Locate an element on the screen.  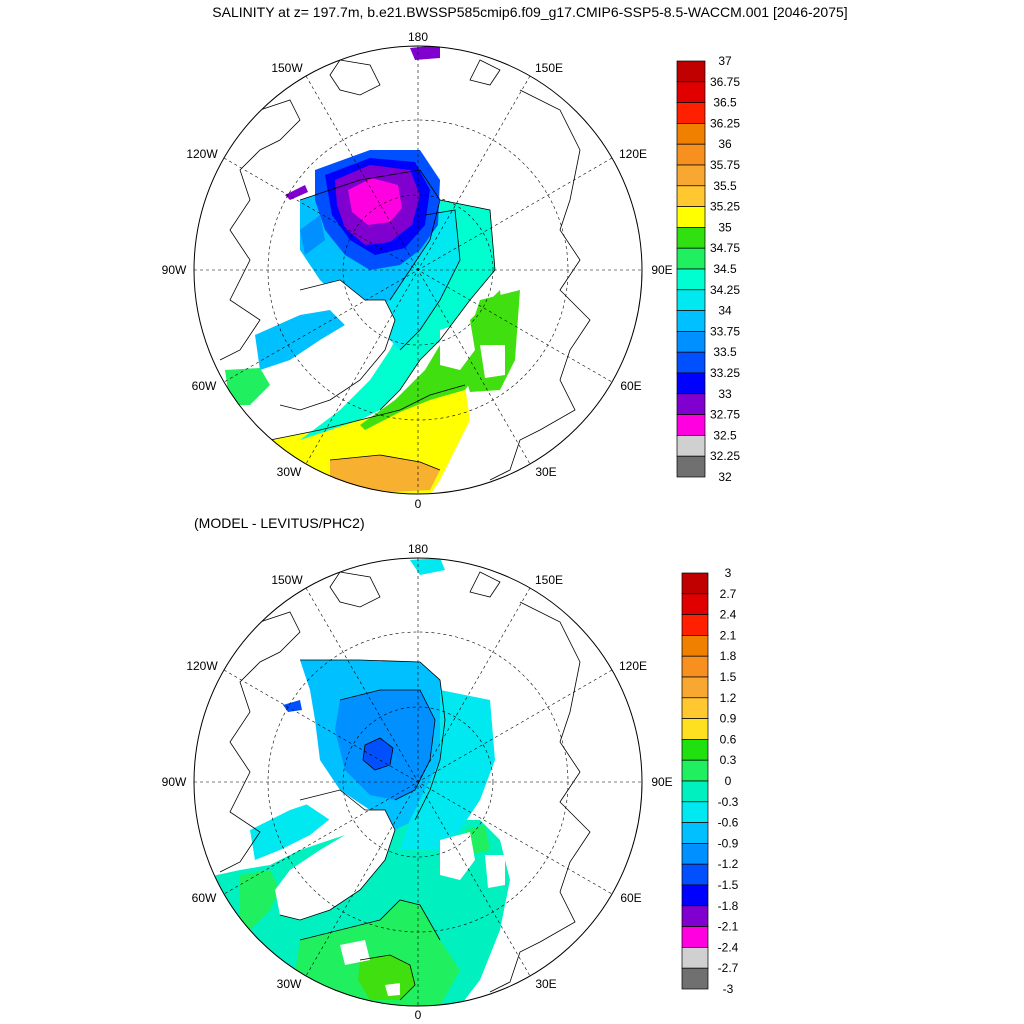
lon-label-150w: 150W is located at coordinates (287, 580).